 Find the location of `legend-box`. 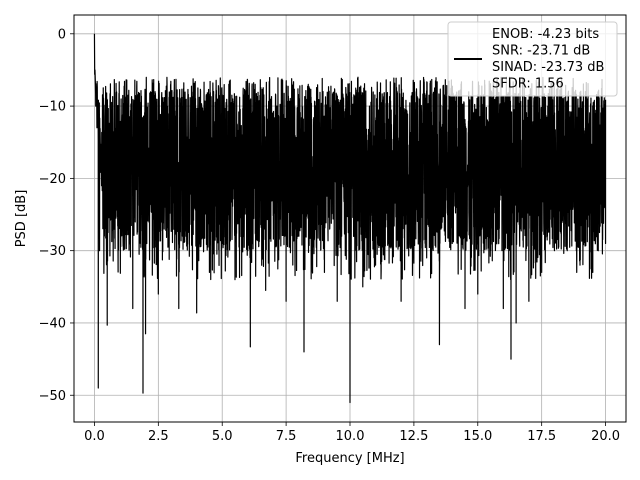

legend-box is located at coordinates (532, 59).